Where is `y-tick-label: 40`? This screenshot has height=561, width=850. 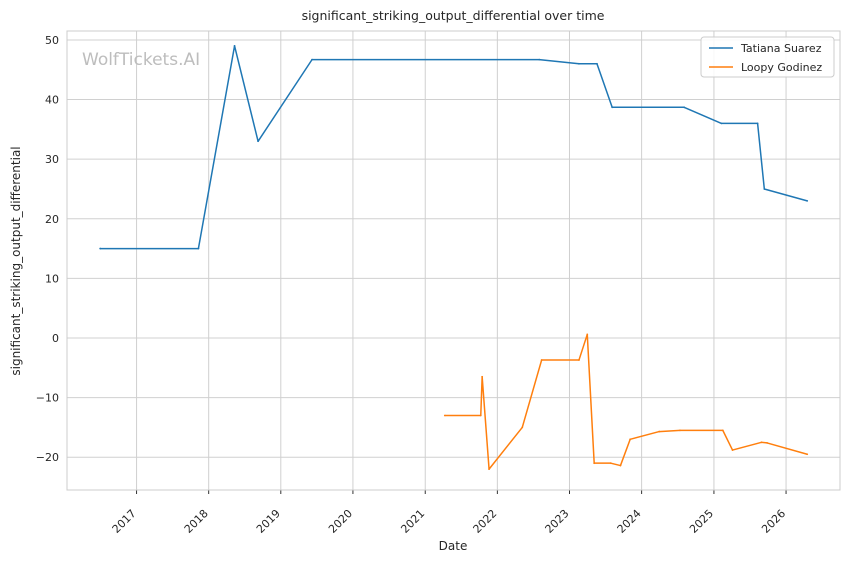 y-tick-label: 40 is located at coordinates (52, 100).